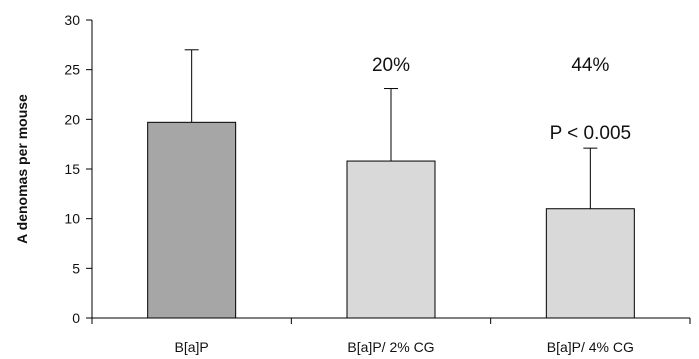 The height and width of the screenshot is (359, 699). What do you see at coordinates (590, 65) in the screenshot?
I see `annotation-label: 44%` at bounding box center [590, 65].